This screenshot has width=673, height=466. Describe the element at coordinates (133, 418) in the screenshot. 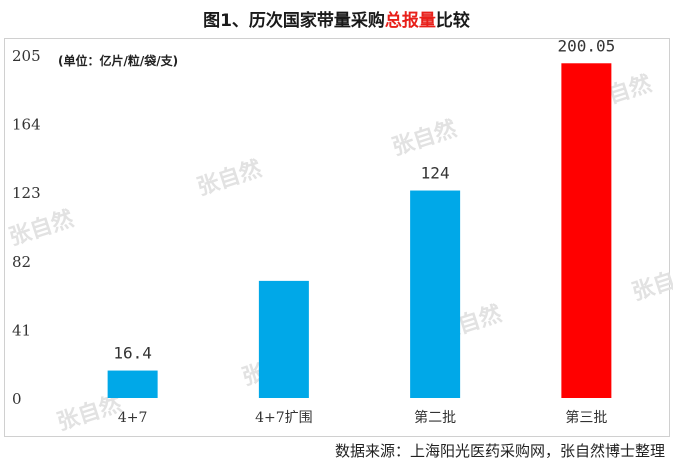

I see `category-label-0: 4+7` at that location.